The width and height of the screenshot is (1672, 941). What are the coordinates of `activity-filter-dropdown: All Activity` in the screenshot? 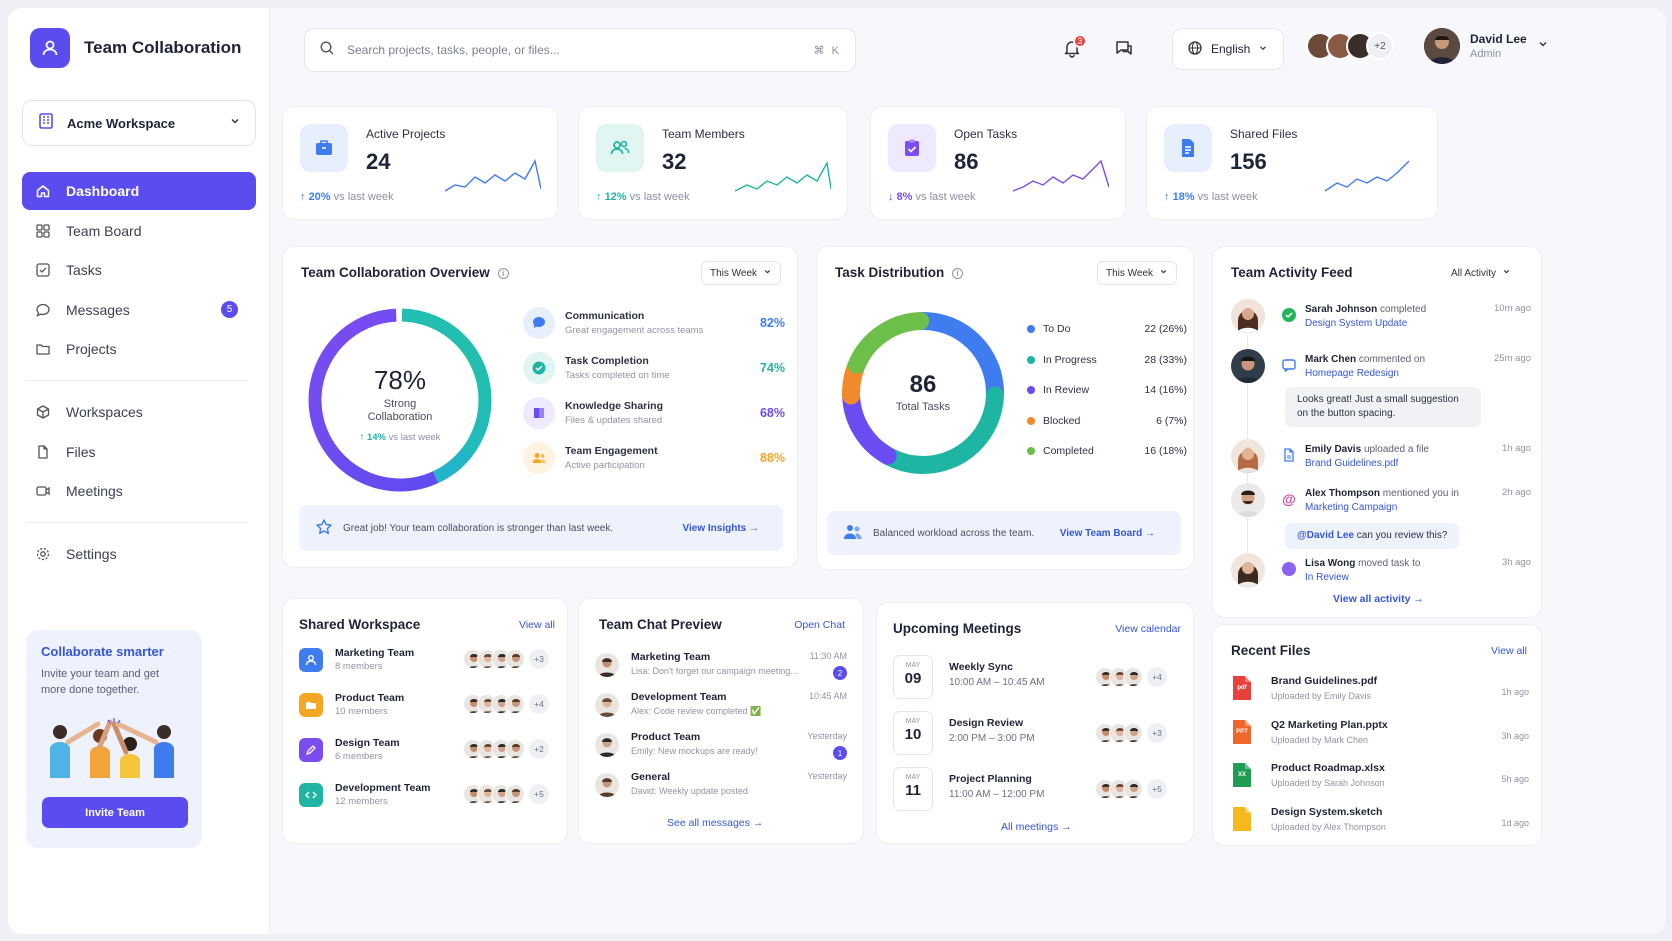 It's located at (1481, 273).